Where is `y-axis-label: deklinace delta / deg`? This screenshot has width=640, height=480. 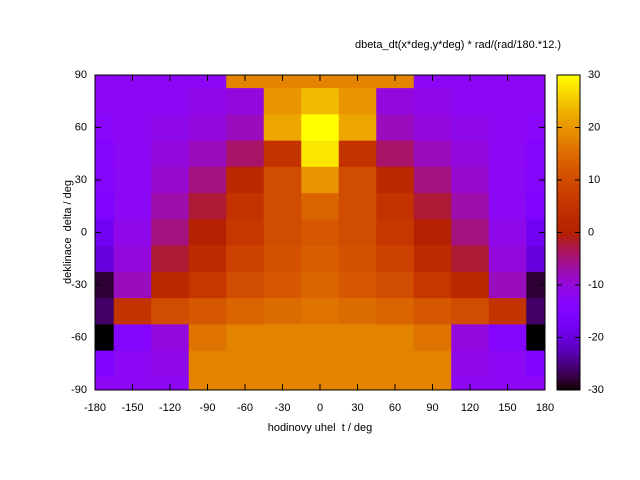
y-axis-label: deklinace delta / deg is located at coordinates (68, 232).